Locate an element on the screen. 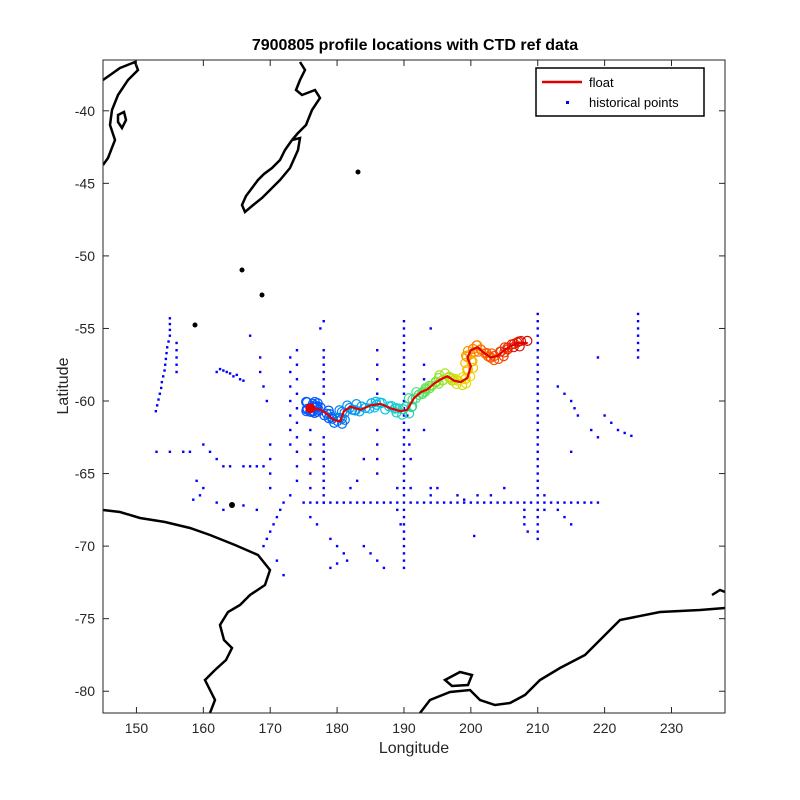 The width and height of the screenshot is (800, 800). float-track-layer is located at coordinates (416, 382).